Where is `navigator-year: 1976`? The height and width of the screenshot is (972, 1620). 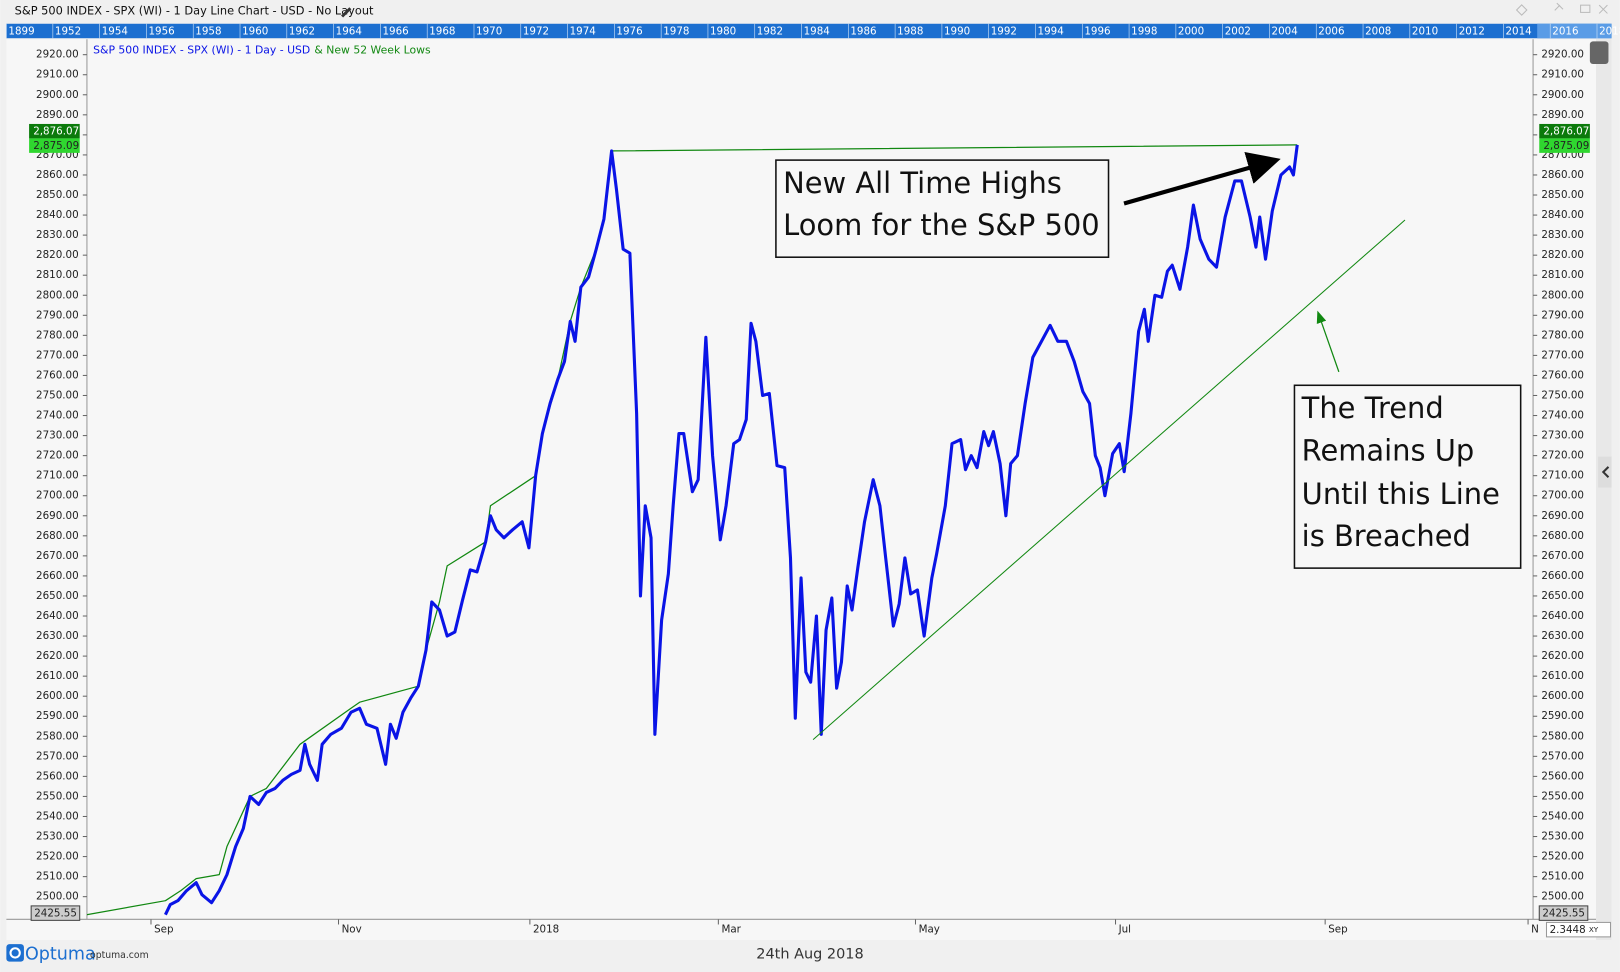 navigator-year: 1976 is located at coordinates (629, 32).